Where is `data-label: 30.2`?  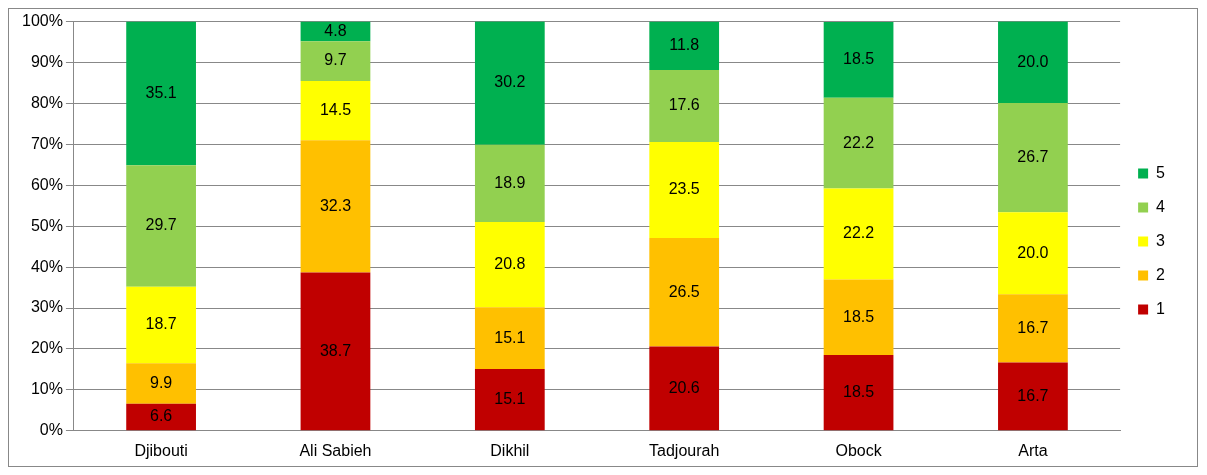 data-label: 30.2 is located at coordinates (510, 82).